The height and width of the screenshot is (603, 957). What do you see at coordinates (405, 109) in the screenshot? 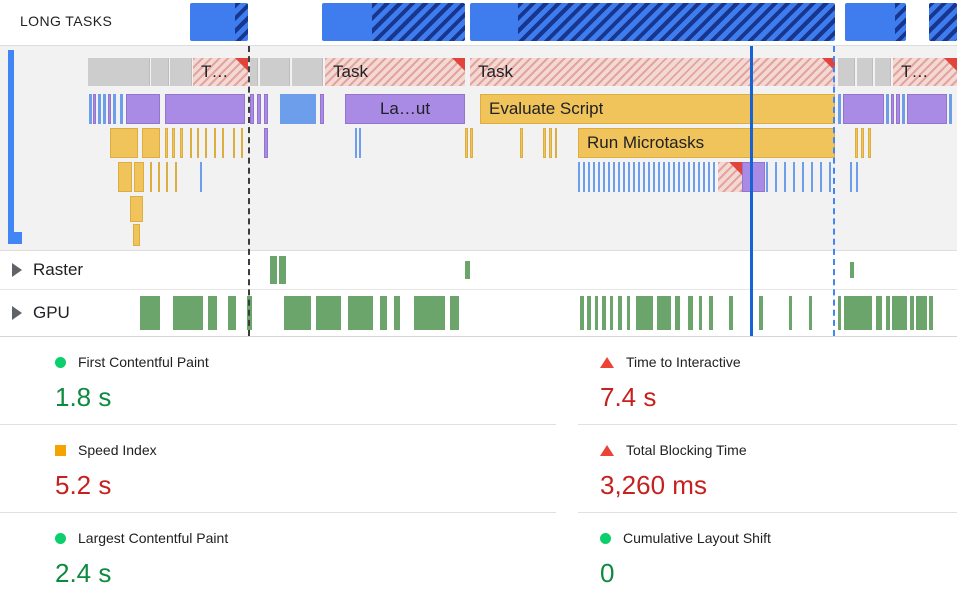
I see `flame-bar-la-ut: La…ut` at bounding box center [405, 109].